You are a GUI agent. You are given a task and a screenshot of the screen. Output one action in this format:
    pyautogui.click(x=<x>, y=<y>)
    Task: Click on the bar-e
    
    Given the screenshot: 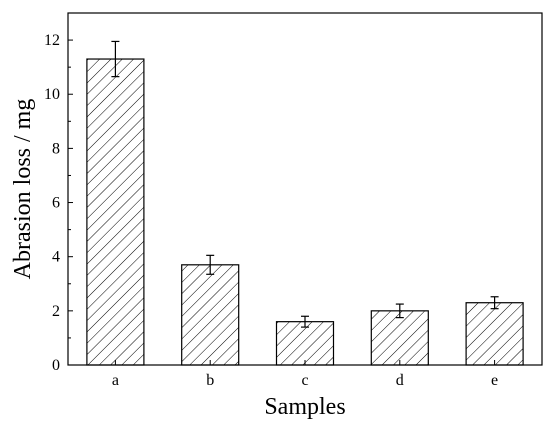 What is the action you would take?
    pyautogui.click(x=494, y=334)
    